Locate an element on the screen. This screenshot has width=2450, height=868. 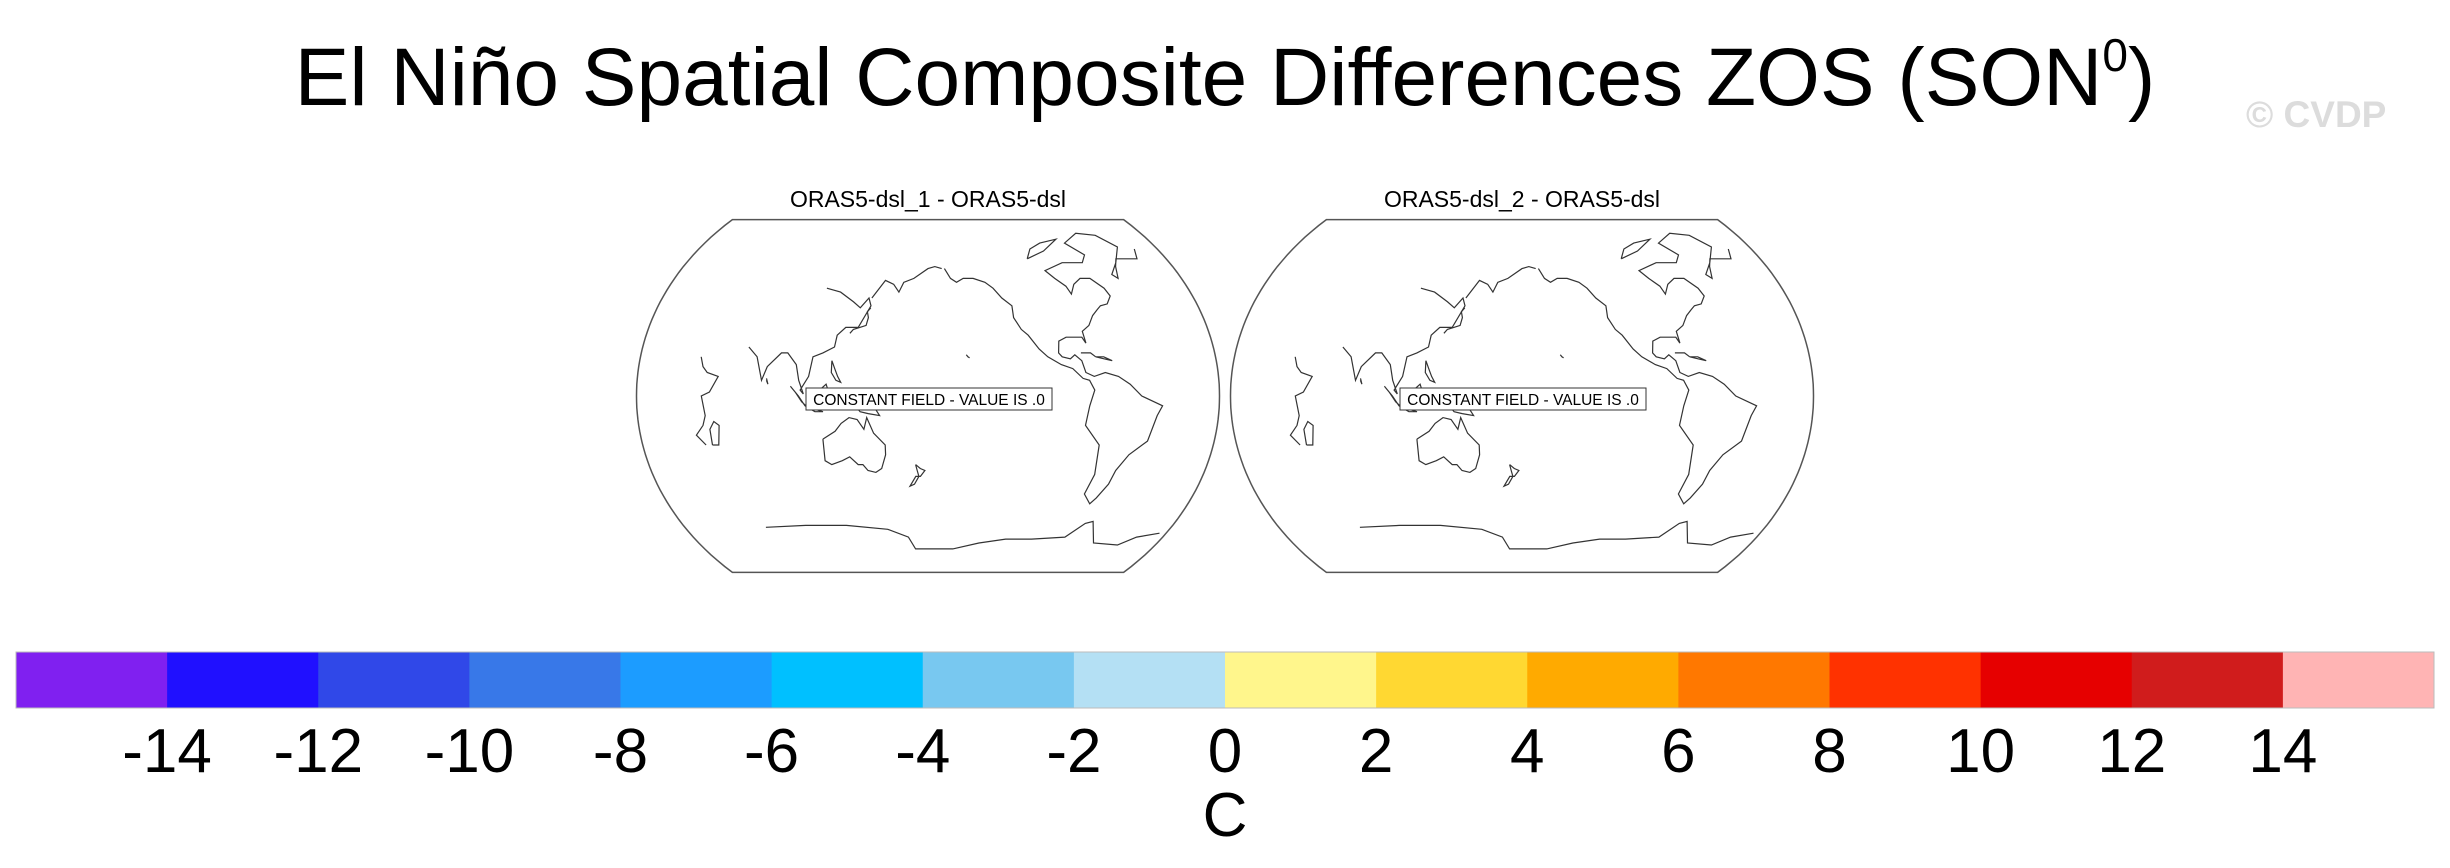
panel-1-title: ORAS5-dsl_1 - ORAS5-dsl is located at coordinates (928, 199).